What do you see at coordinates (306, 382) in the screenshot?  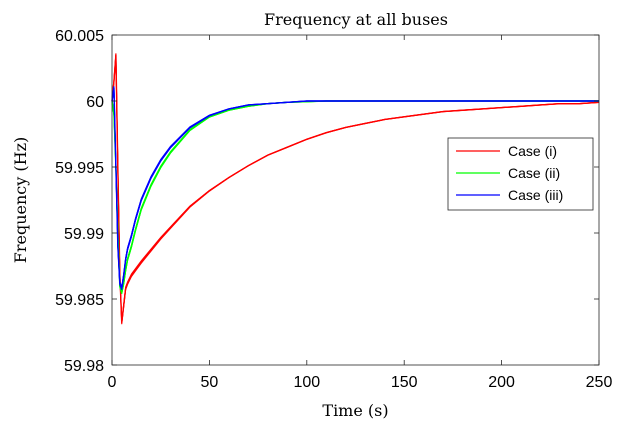 I see `x-tick-label: 100` at bounding box center [306, 382].